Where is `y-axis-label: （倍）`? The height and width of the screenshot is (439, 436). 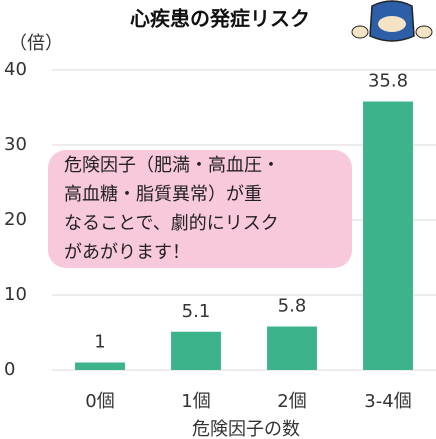 y-axis-label: （倍） is located at coordinates (36, 43).